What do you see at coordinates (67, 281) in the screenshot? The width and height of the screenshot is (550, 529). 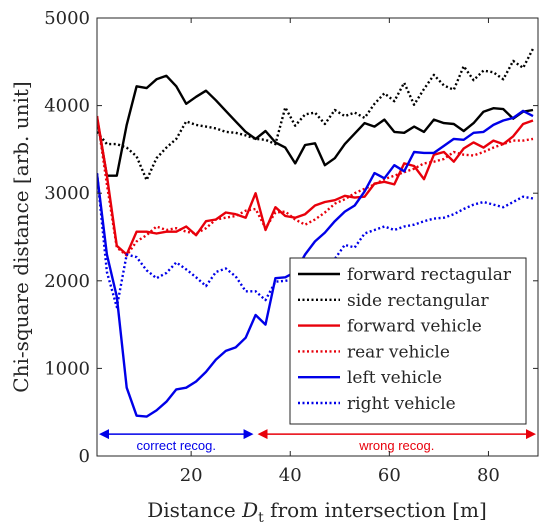 I see `y-tick-label-2000: 2000` at bounding box center [67, 281].